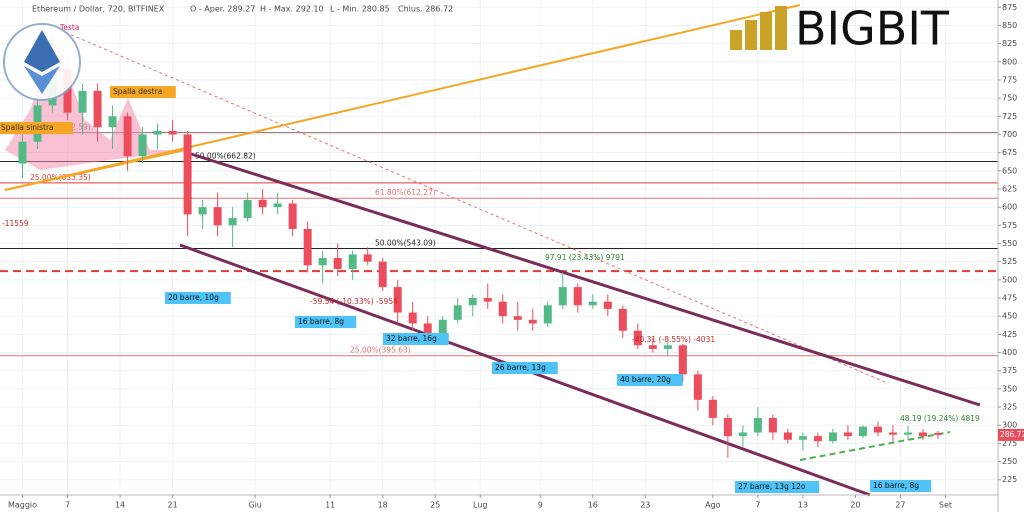  What do you see at coordinates (713, 505) in the screenshot?
I see `x-tick-label: Ago` at bounding box center [713, 505].